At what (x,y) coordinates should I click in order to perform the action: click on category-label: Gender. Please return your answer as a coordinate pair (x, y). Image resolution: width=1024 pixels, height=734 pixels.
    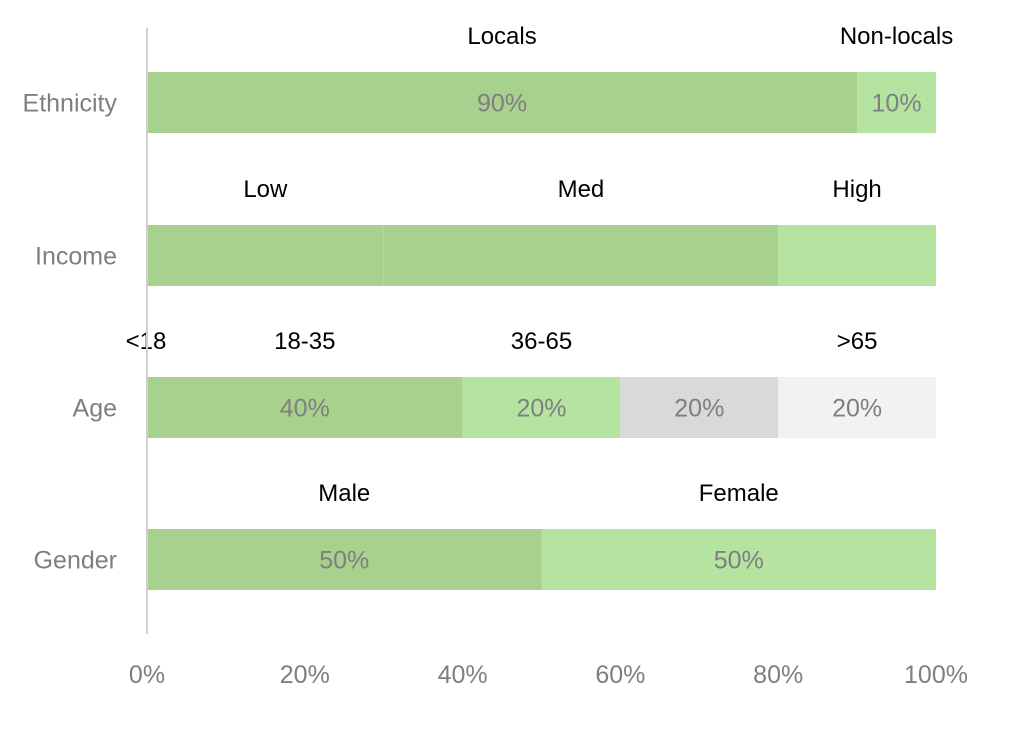
    Looking at the image, I should click on (75, 561).